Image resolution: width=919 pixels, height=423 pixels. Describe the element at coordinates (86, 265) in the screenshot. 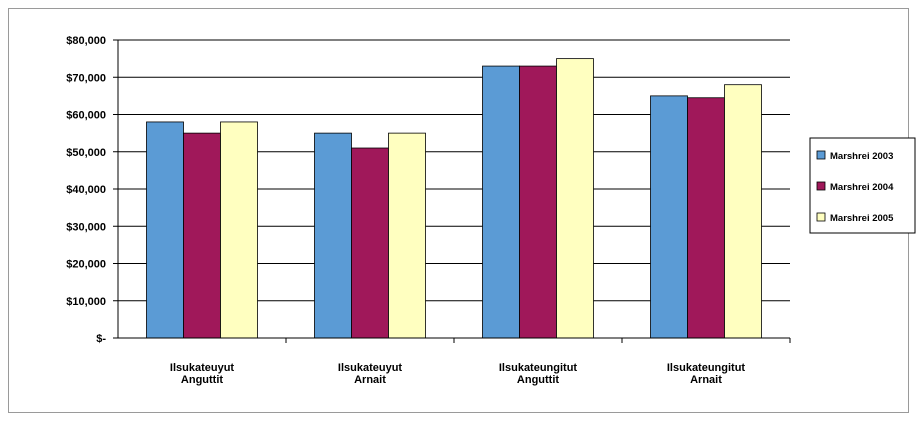

I see `y-tick-label: $20,000` at that location.